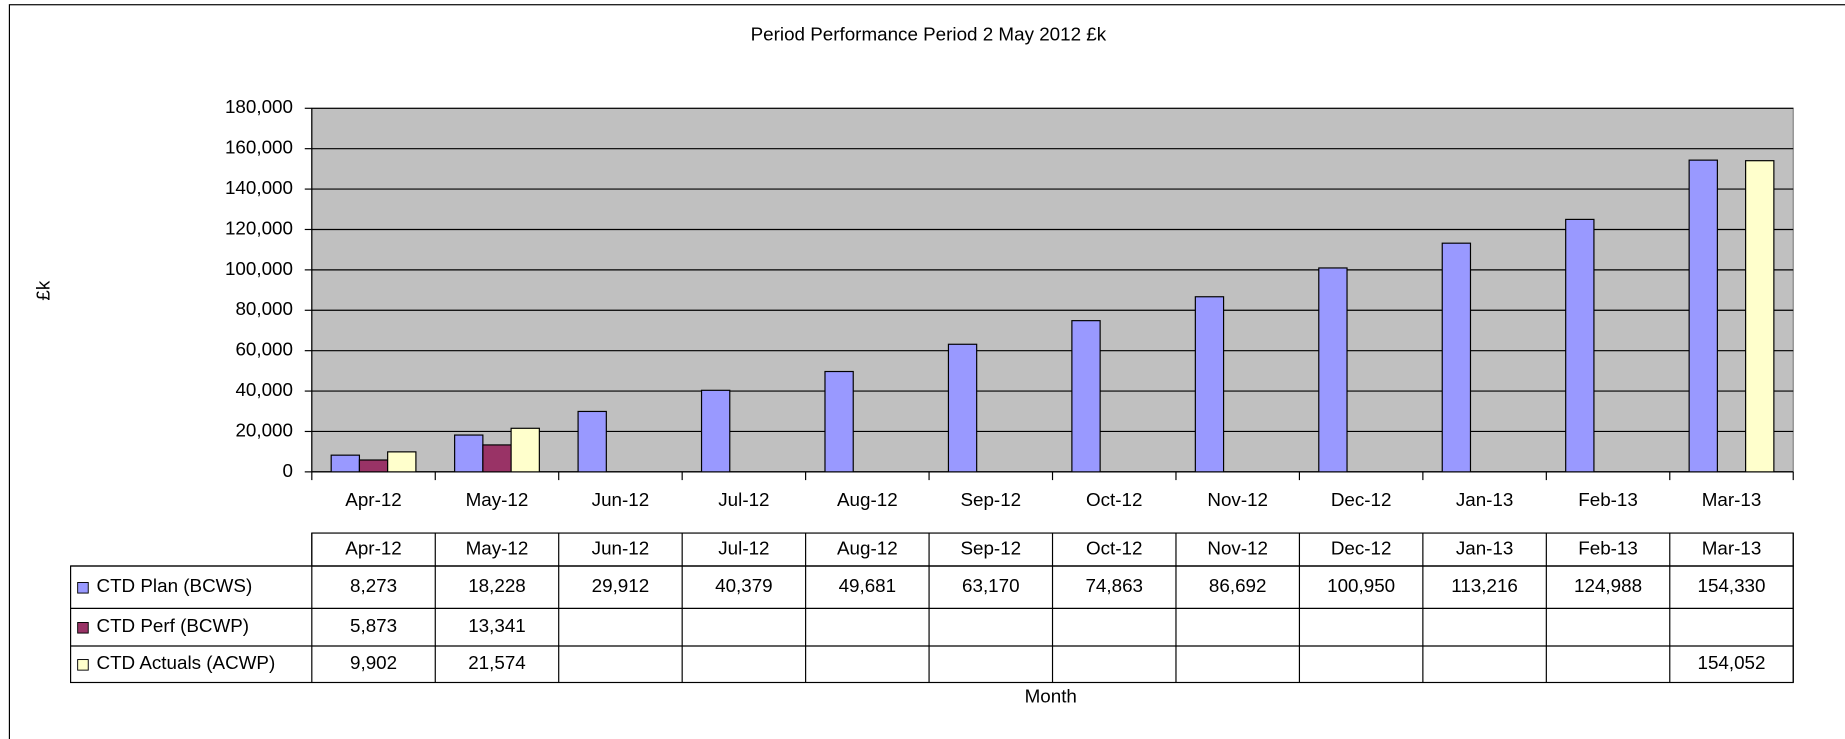 The width and height of the screenshot is (1845, 739). Describe the element at coordinates (743, 499) in the screenshot. I see `x-tick-label: Jul-12` at that location.